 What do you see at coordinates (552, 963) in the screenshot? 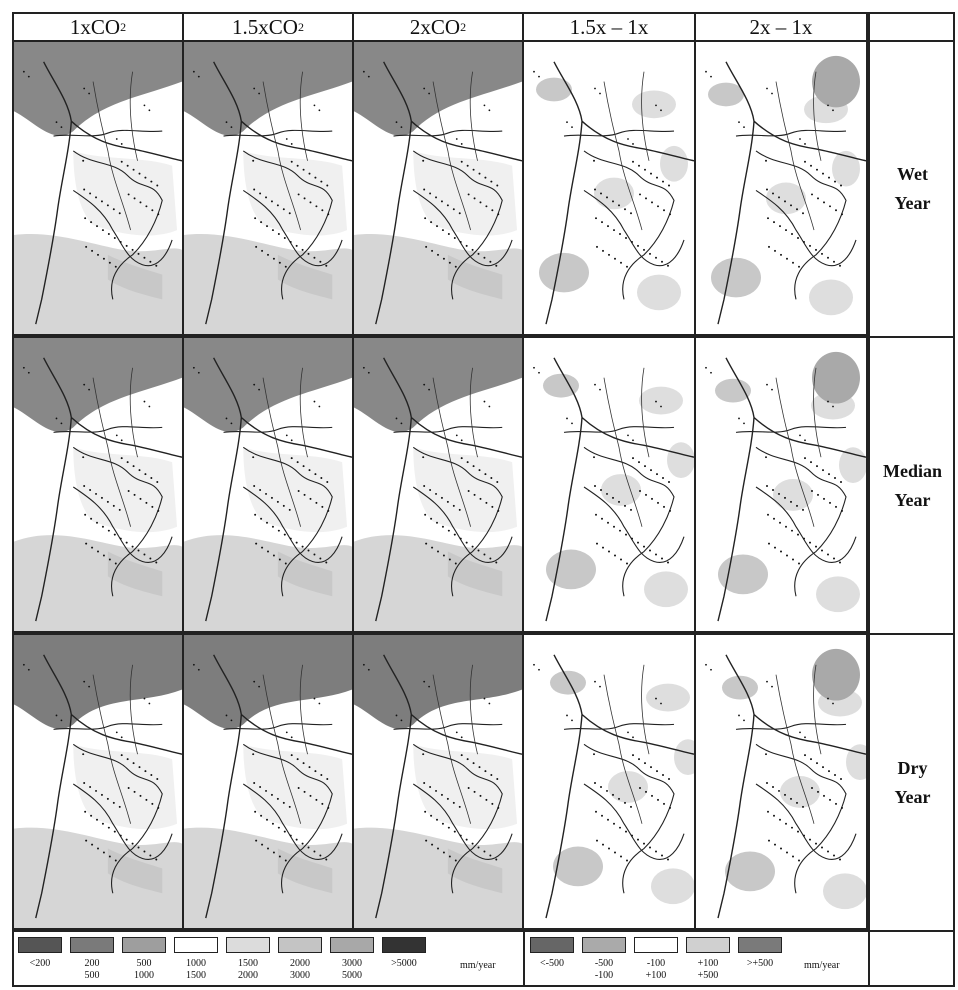
I see `legend-class-label: <-500` at bounding box center [552, 963].